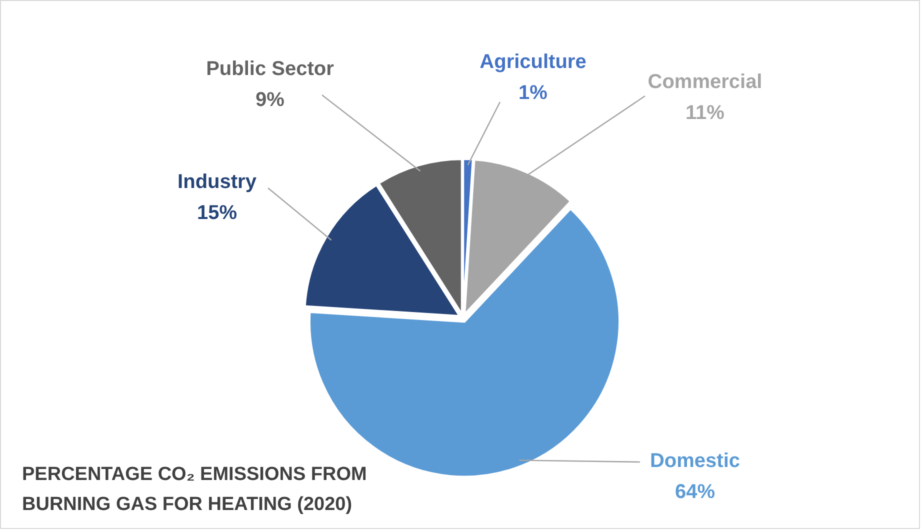  Describe the element at coordinates (695, 492) in the screenshot. I see `data-label: 64%` at that location.